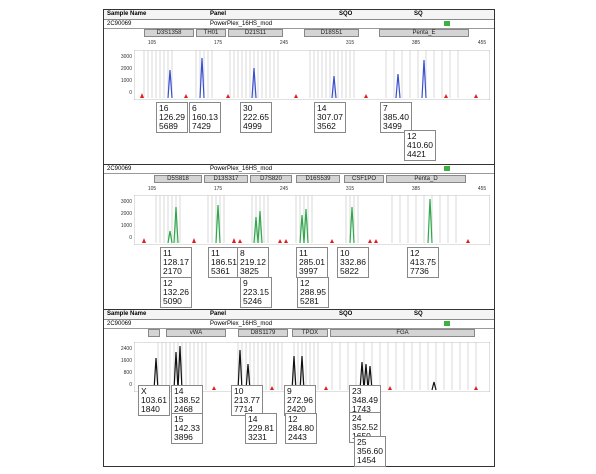 The width and height of the screenshot is (596, 474). What do you see at coordinates (310, 333) in the screenshot?
I see `locus-label: TPOX` at bounding box center [310, 333].